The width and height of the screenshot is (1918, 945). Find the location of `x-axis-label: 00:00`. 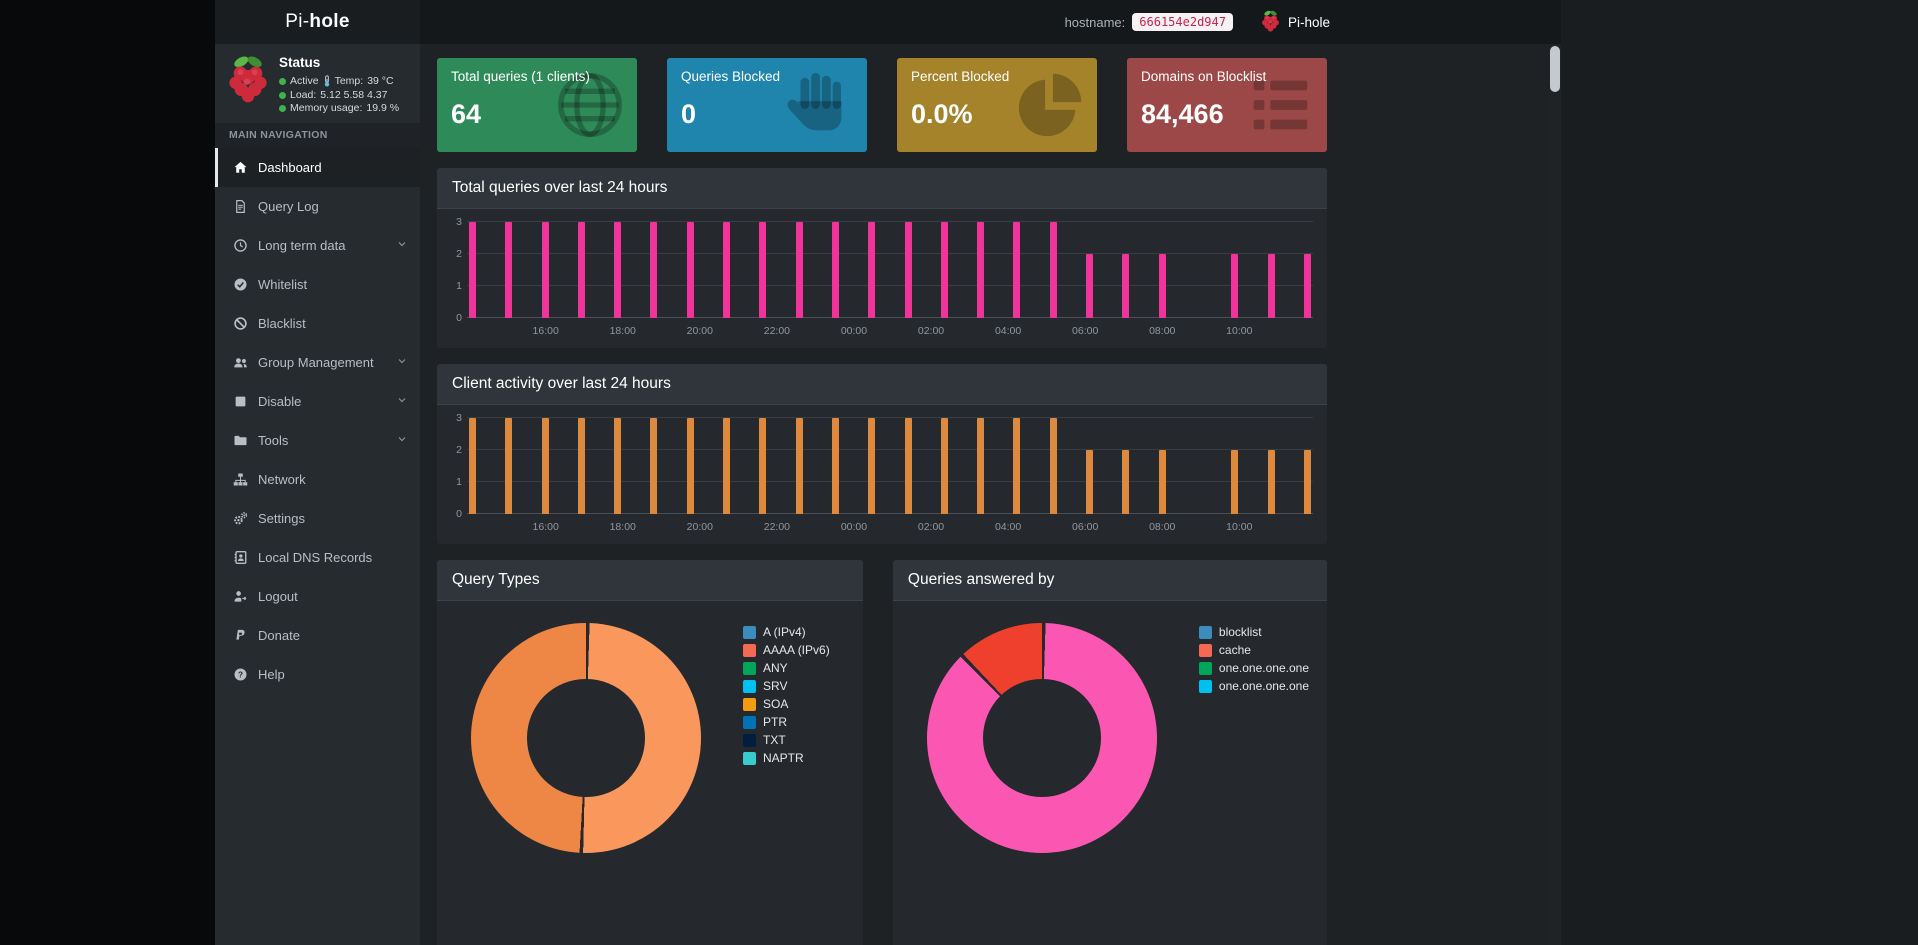

x-axis-label: 00:00 is located at coordinates (854, 331).